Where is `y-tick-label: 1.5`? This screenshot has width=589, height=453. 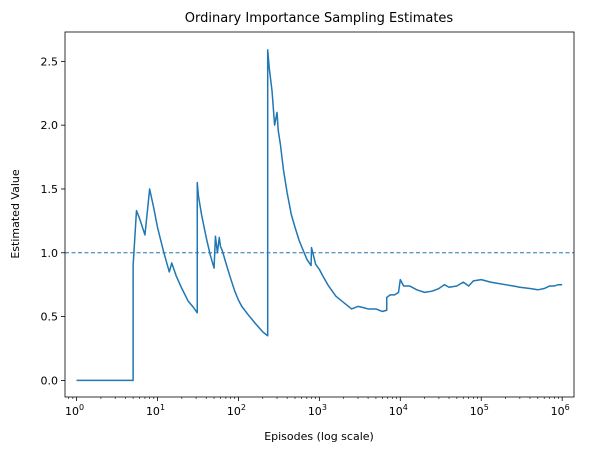
y-tick-label: 1.5 is located at coordinates (50, 189).